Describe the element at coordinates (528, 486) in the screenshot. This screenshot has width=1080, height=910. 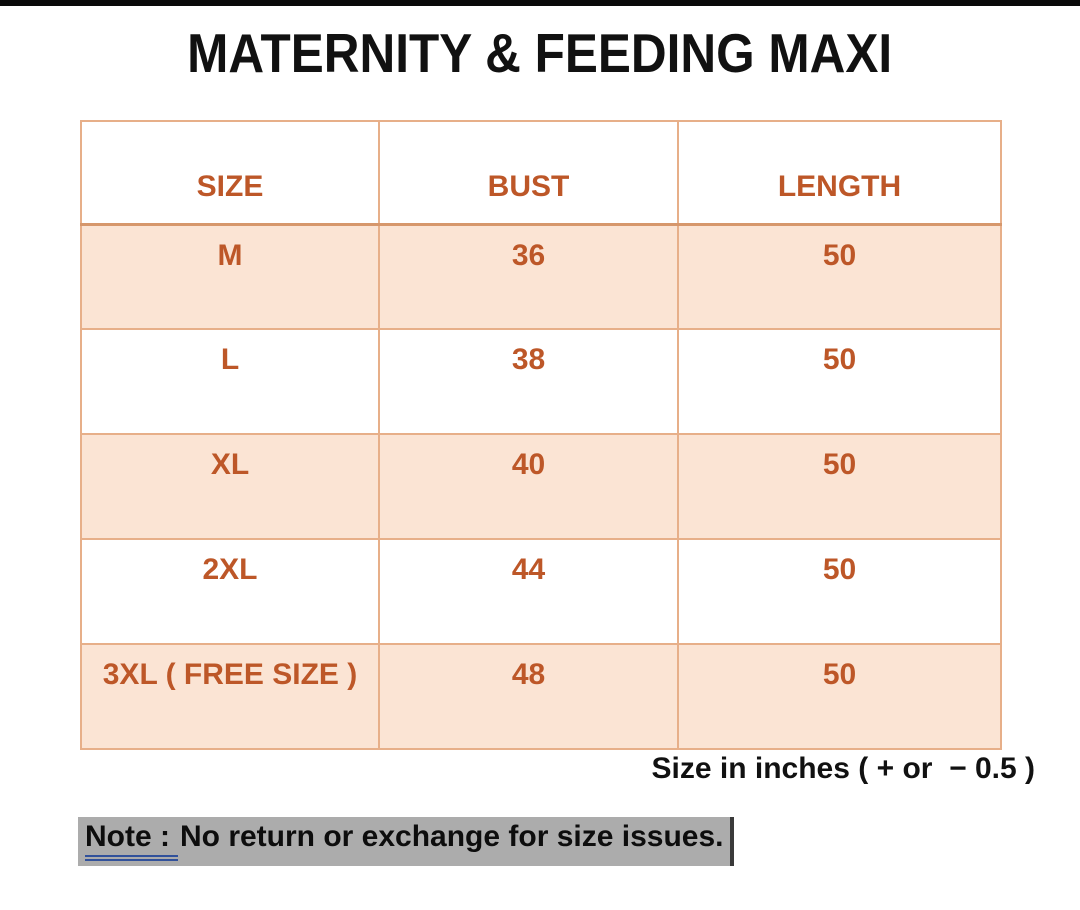
I see `bust-cell: 40` at that location.